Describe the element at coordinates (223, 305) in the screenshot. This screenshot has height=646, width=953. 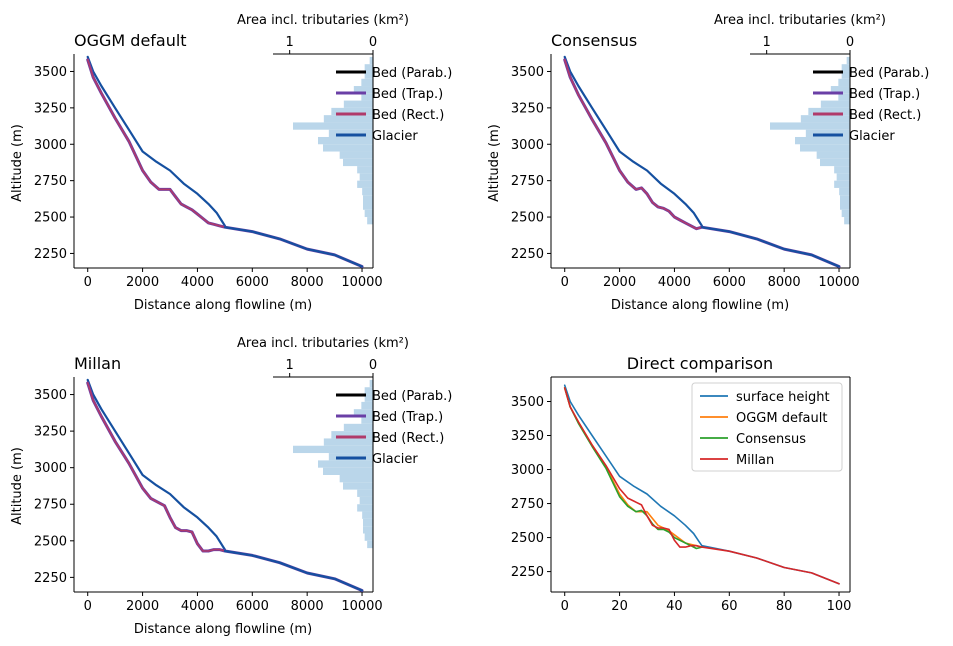
I see `x-axis-label: Distance along flowline (m)` at that location.